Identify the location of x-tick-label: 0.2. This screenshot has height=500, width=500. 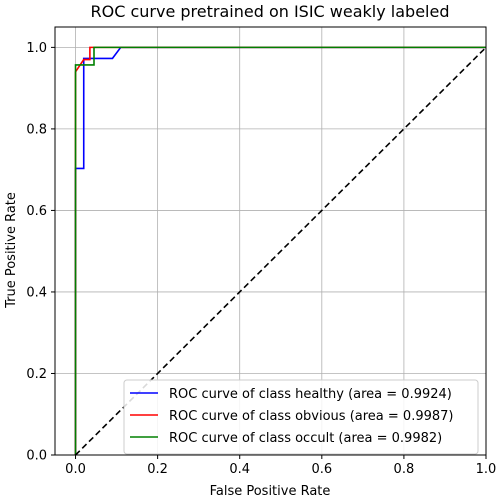
(157, 469).